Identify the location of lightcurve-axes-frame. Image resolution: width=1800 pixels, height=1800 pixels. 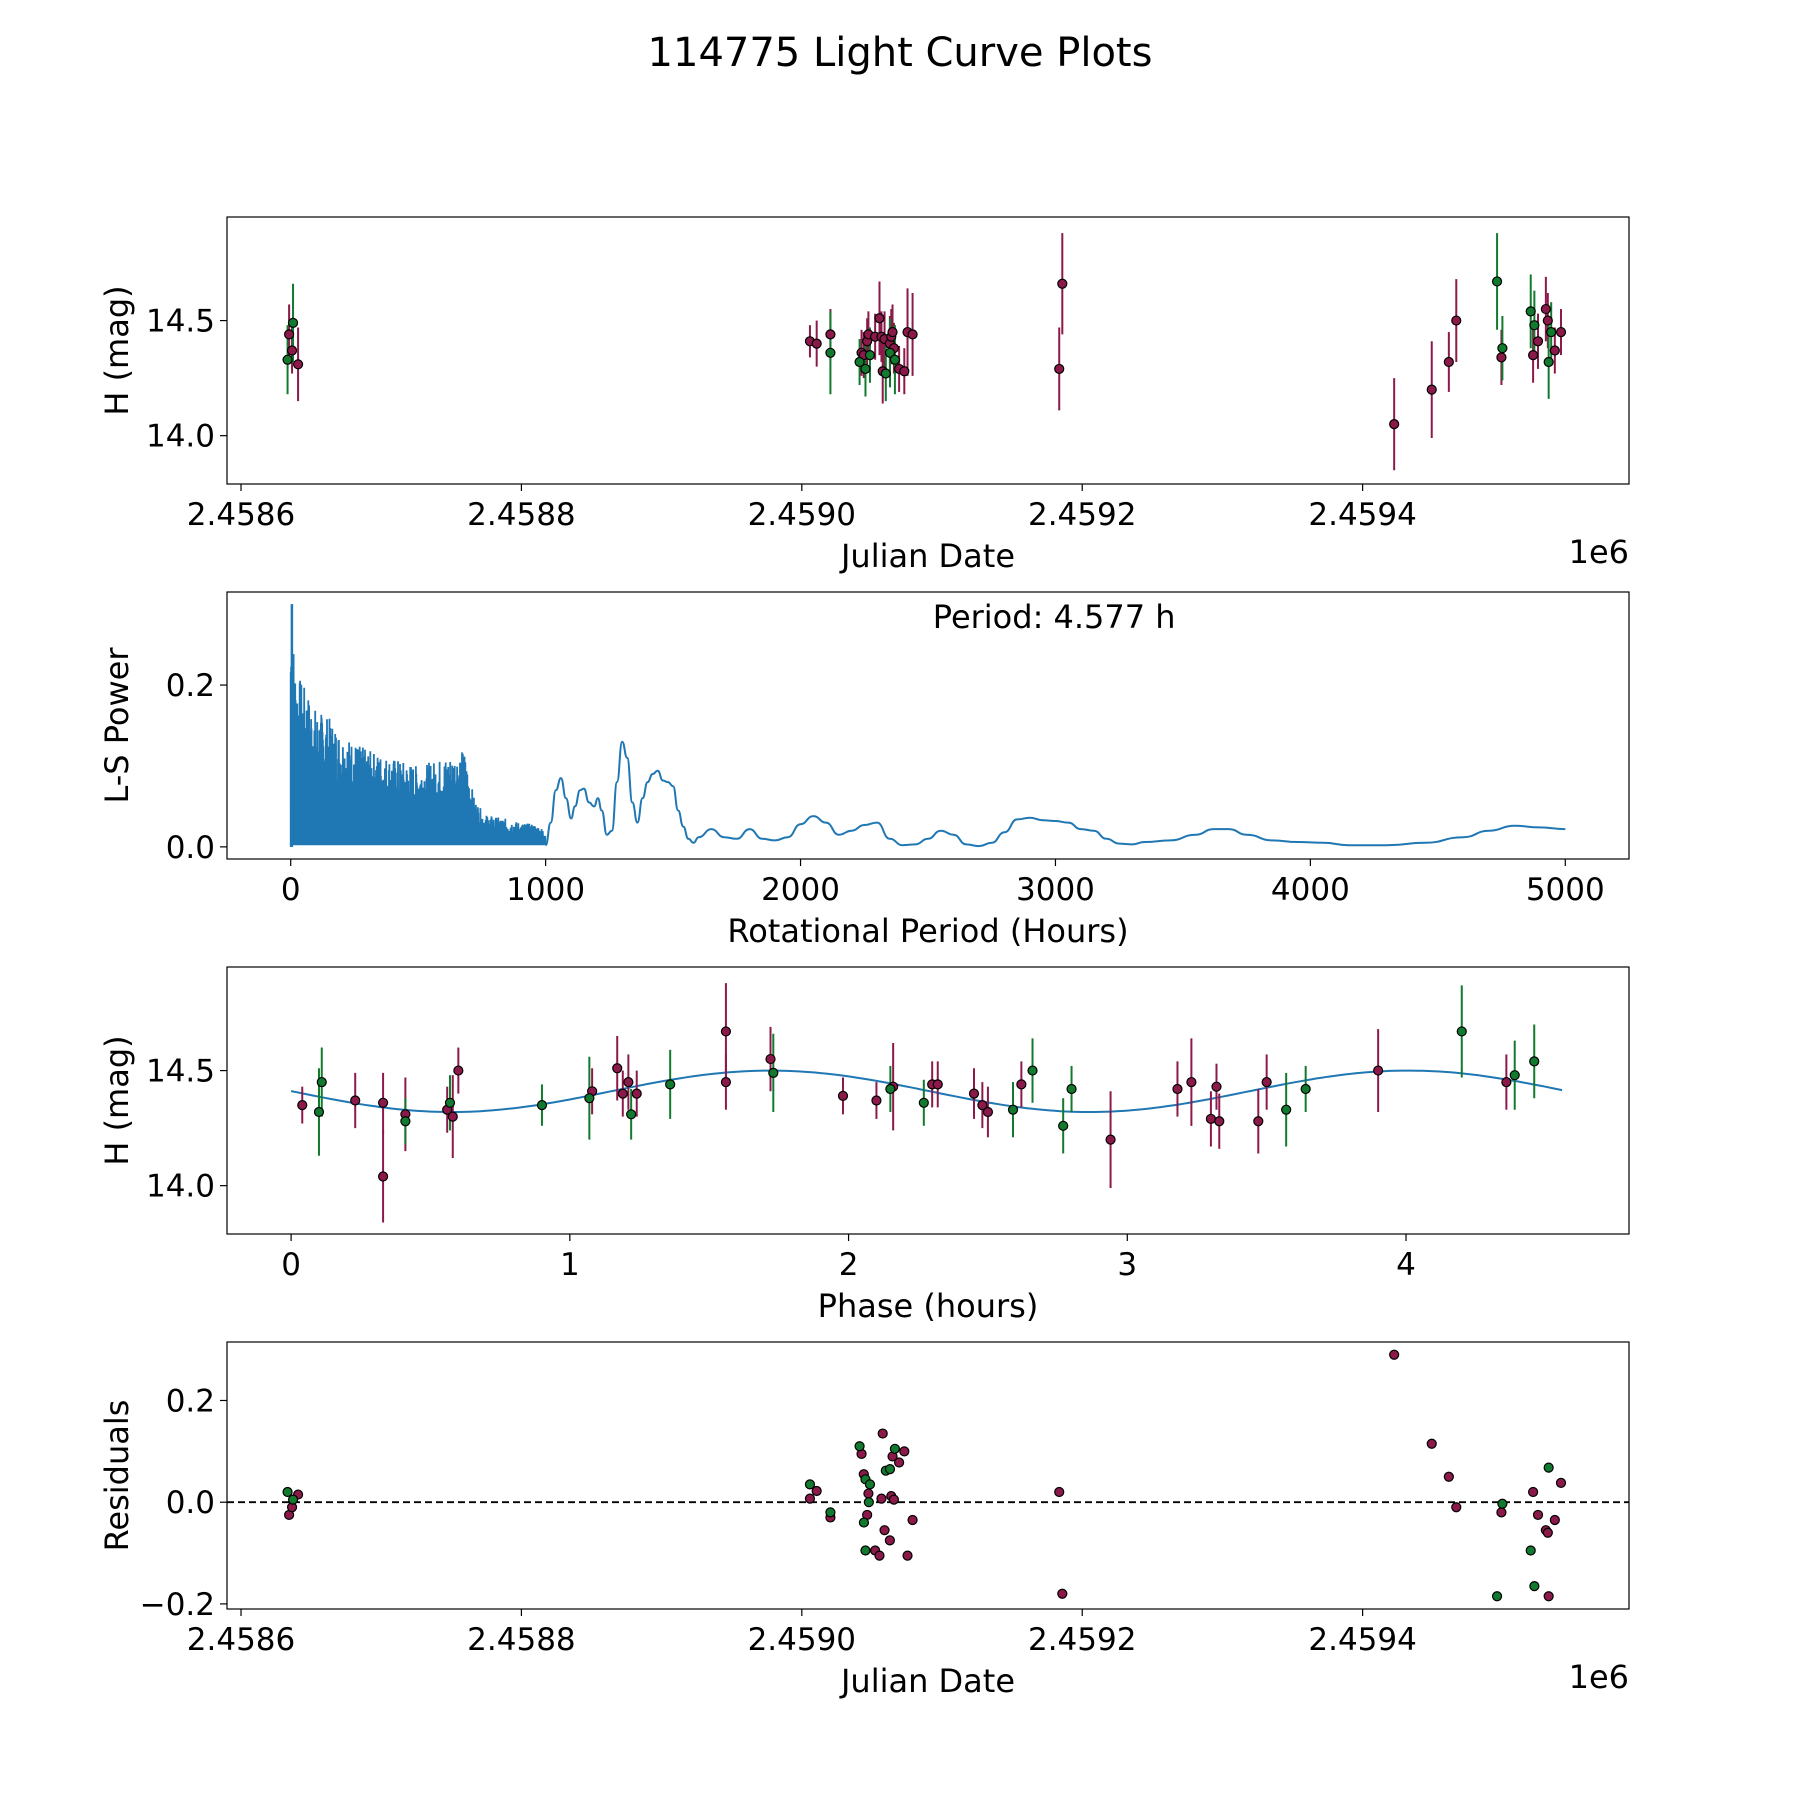
(928, 350).